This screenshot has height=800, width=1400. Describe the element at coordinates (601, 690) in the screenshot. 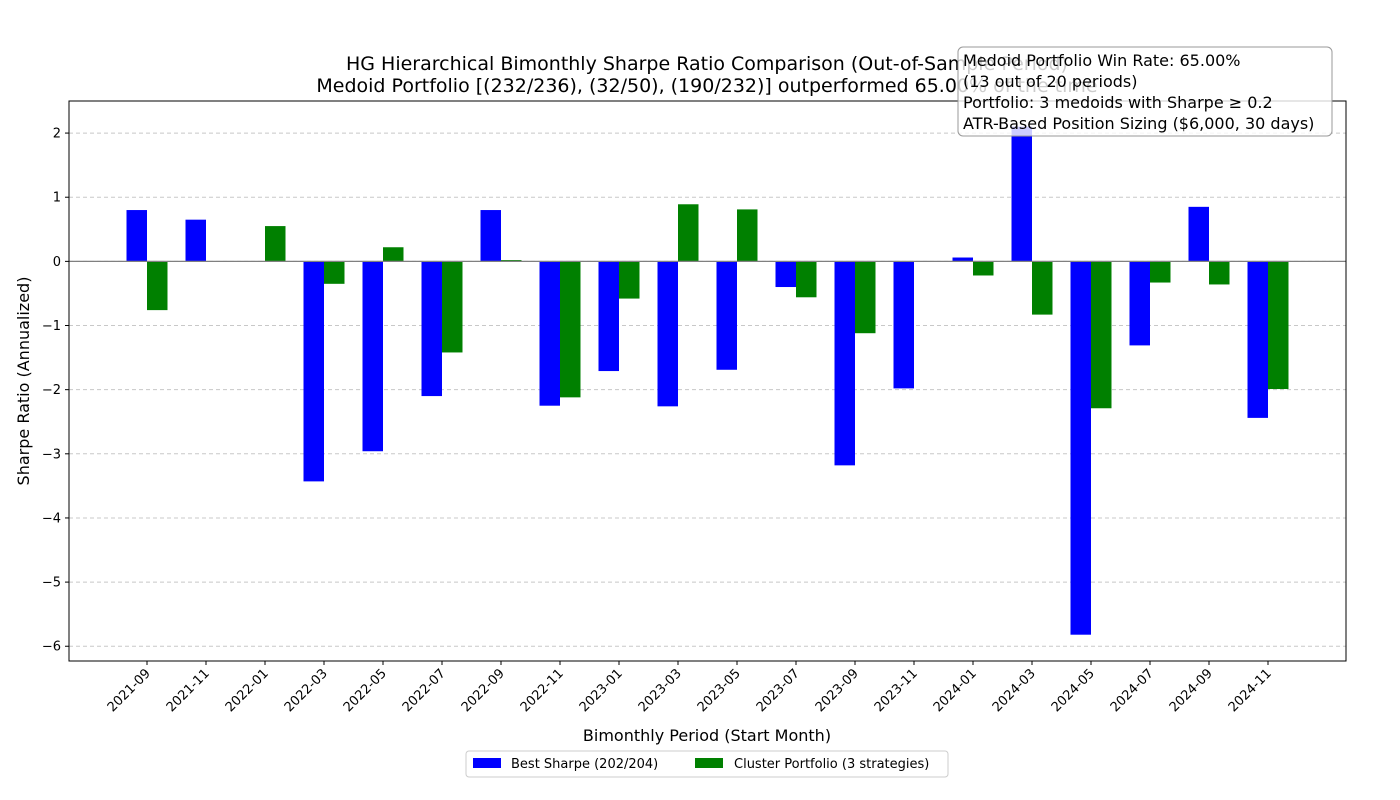

I see `x-tick-label: 2023-01` at that location.